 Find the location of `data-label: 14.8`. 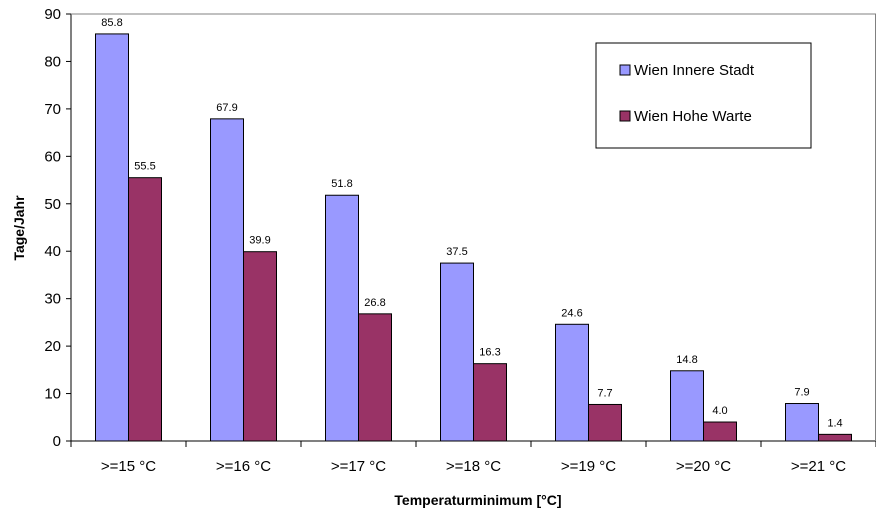

data-label: 14.8 is located at coordinates (686, 360).